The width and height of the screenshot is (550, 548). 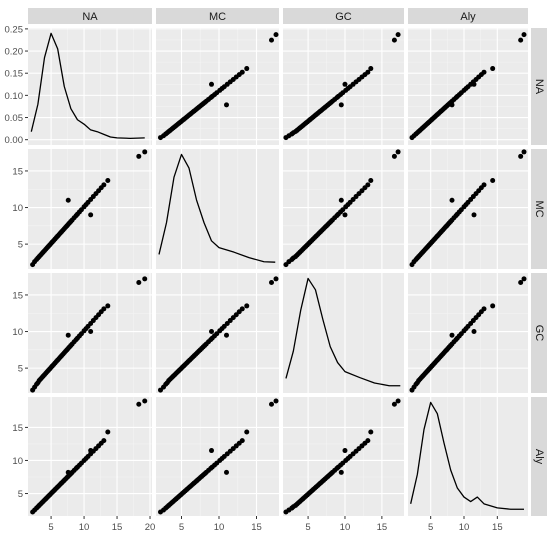 I want to click on strip-top-MC, so click(x=217, y=16).